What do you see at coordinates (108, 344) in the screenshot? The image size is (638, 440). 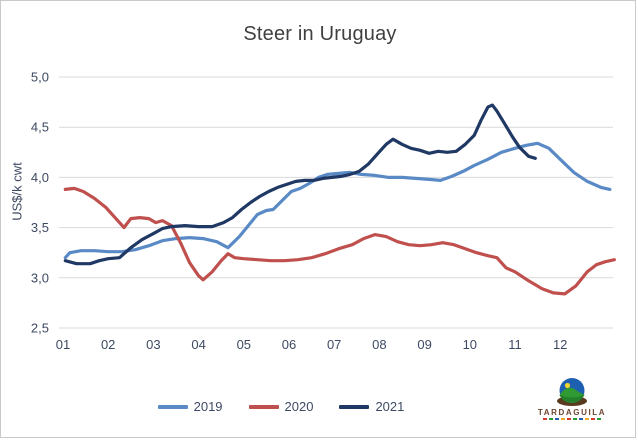 I see `svg-text: 02` at bounding box center [108, 344].